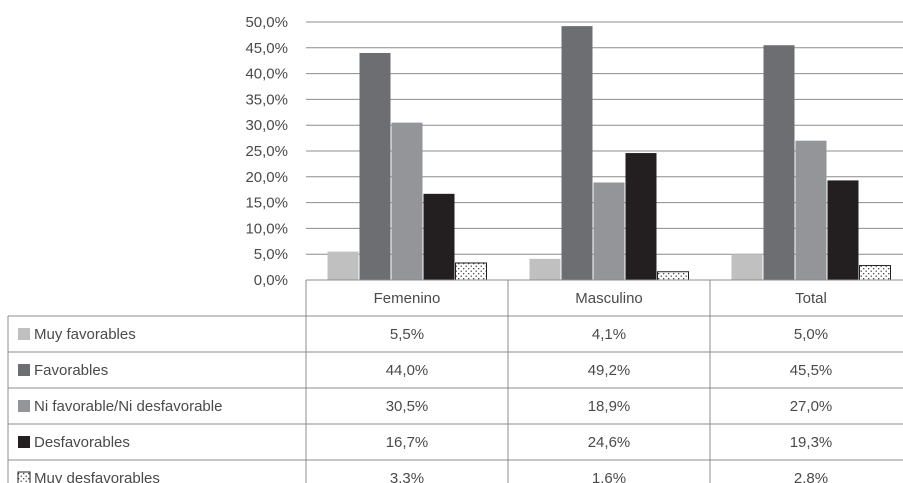 The height and width of the screenshot is (483, 903). Describe the element at coordinates (811, 298) in the screenshot. I see `category-label: Total` at that location.